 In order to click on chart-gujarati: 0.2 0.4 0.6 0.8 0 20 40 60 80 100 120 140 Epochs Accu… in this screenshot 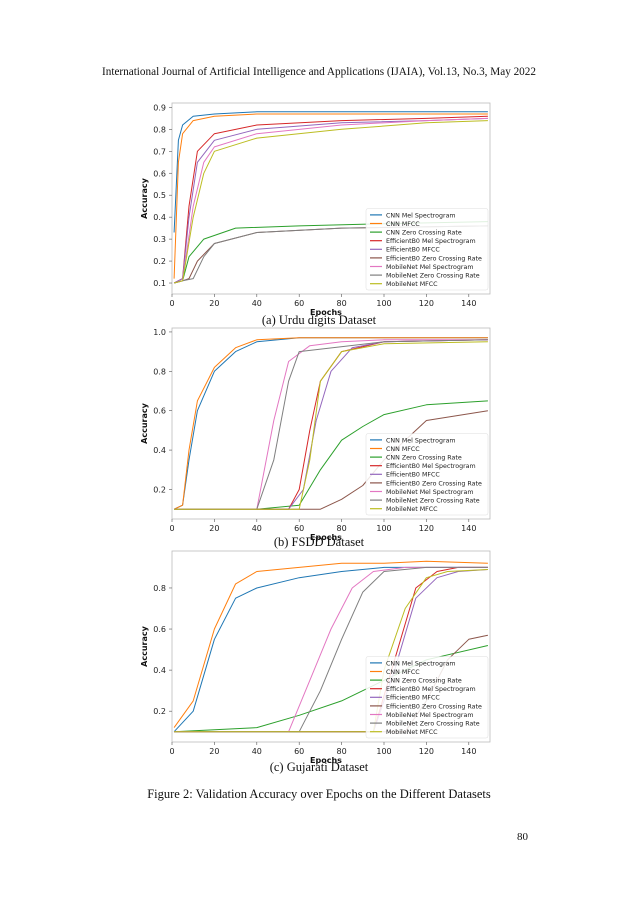, I will do `click(317, 657)`.